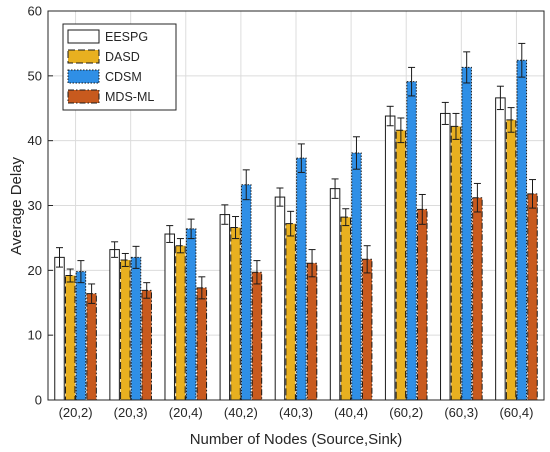  Describe the element at coordinates (35, 270) in the screenshot. I see `y-tick-label: 20` at that location.